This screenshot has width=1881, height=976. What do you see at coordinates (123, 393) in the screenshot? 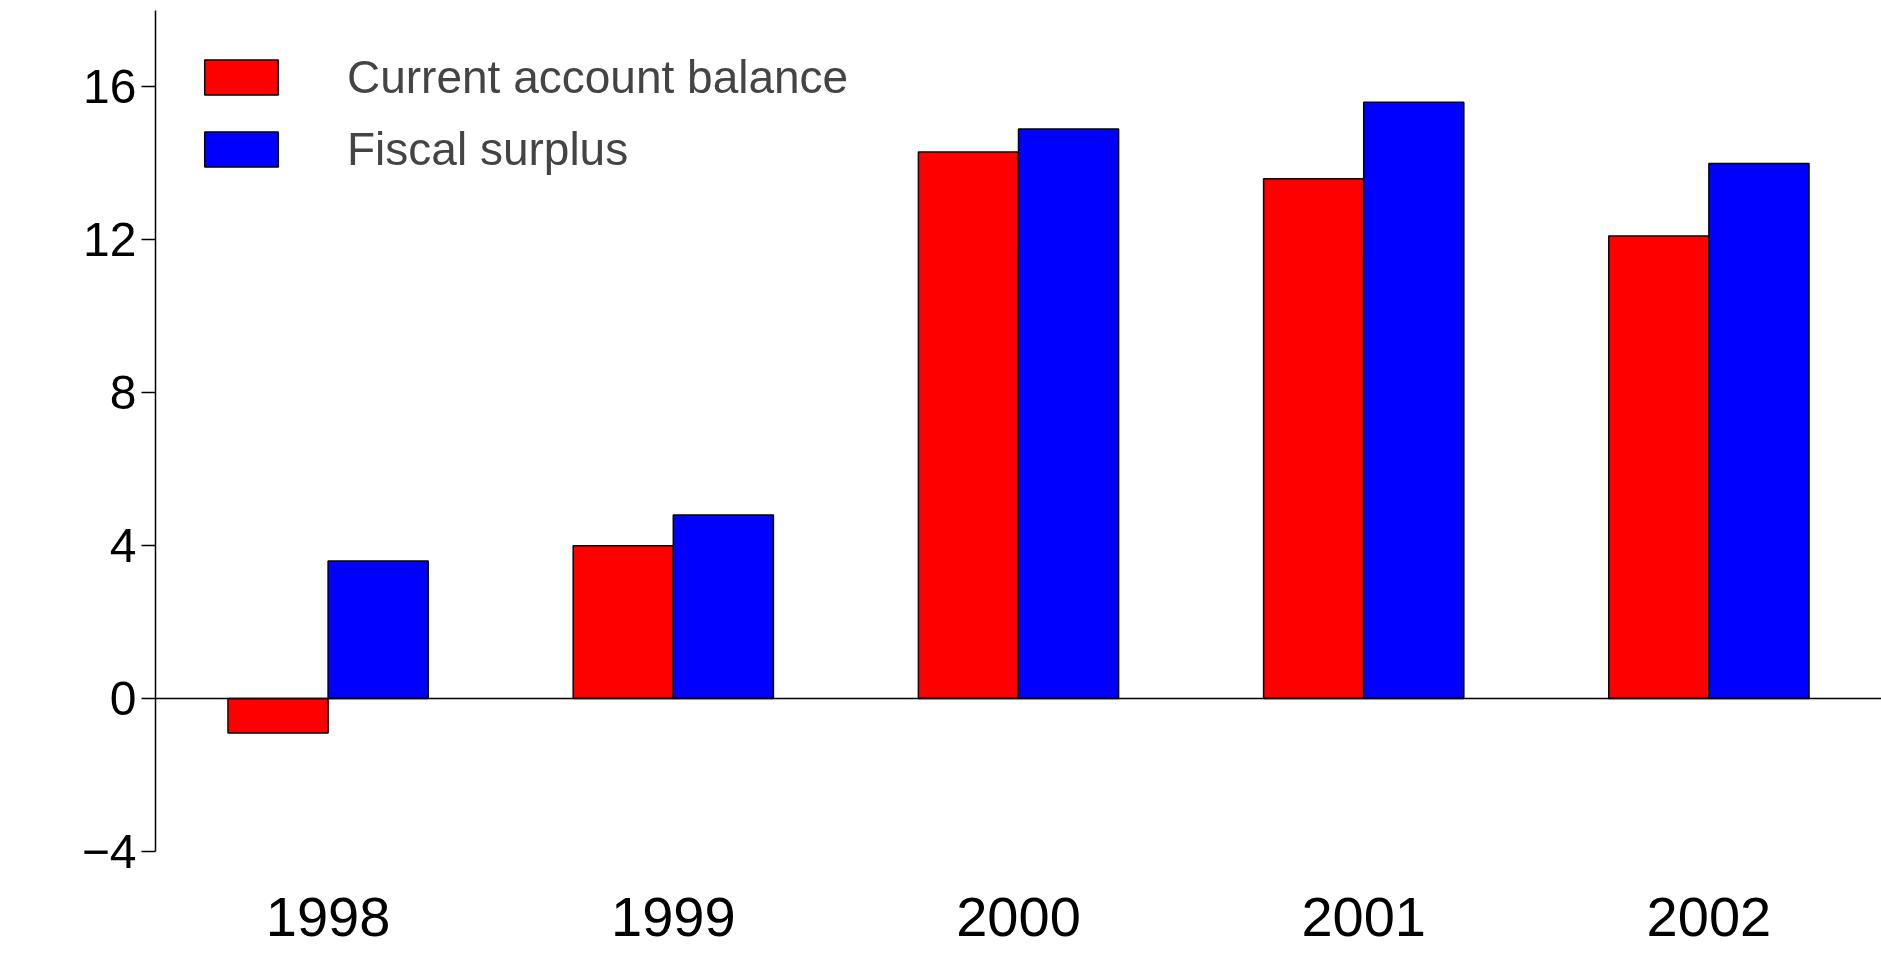
I see `y-tick-label: 8` at bounding box center [123, 393].